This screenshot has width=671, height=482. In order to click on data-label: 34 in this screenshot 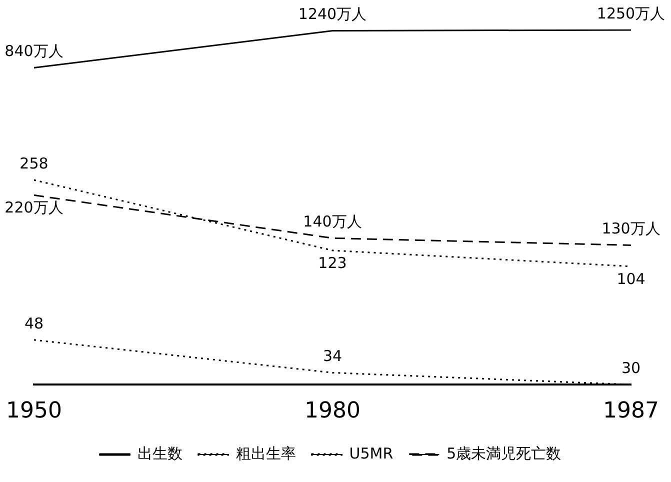, I will do `click(332, 356)`.